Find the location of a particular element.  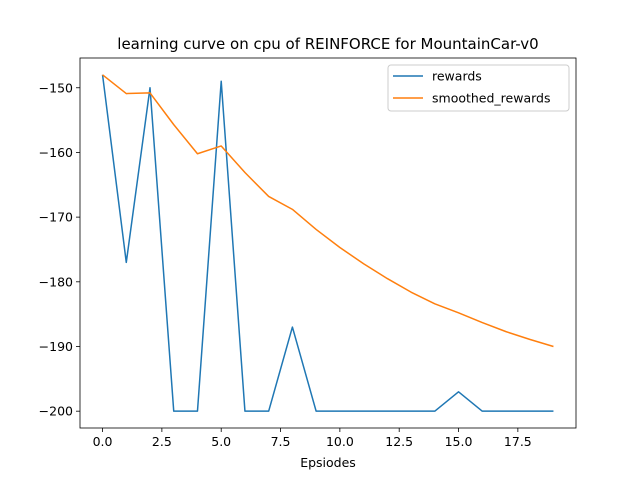

x-tick-label: 5.0 is located at coordinates (221, 441).